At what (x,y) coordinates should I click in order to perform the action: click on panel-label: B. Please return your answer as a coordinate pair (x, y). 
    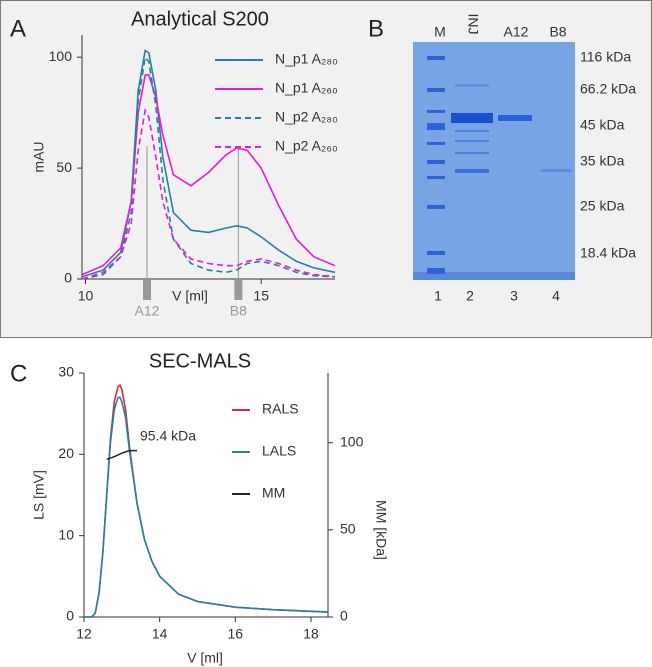
    Looking at the image, I should click on (376, 28).